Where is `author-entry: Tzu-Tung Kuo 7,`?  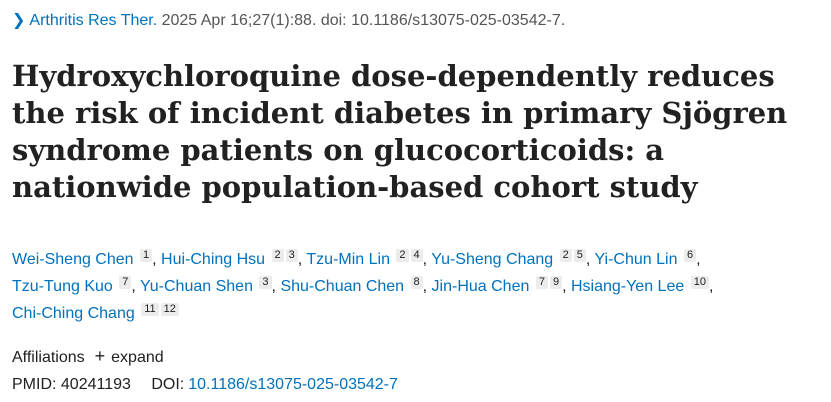 author-entry: Tzu-Tung Kuo 7, is located at coordinates (76, 285).